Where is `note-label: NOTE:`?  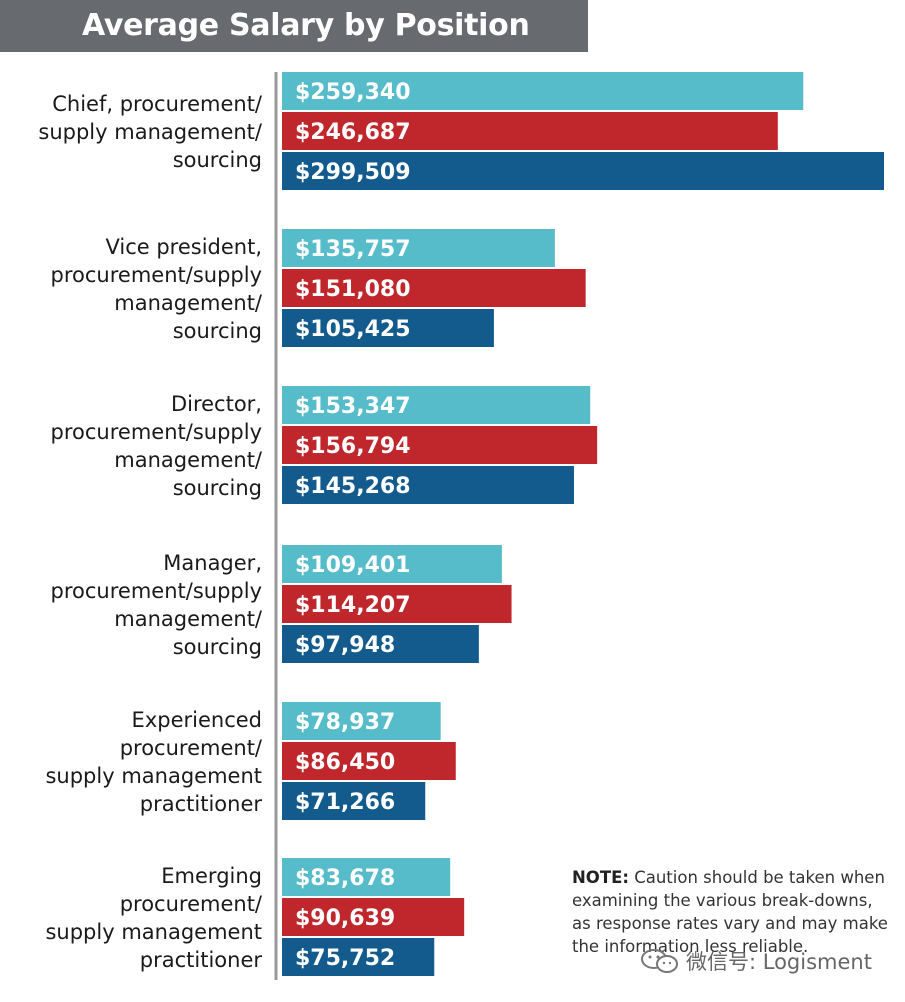 note-label: NOTE: is located at coordinates (600, 877).